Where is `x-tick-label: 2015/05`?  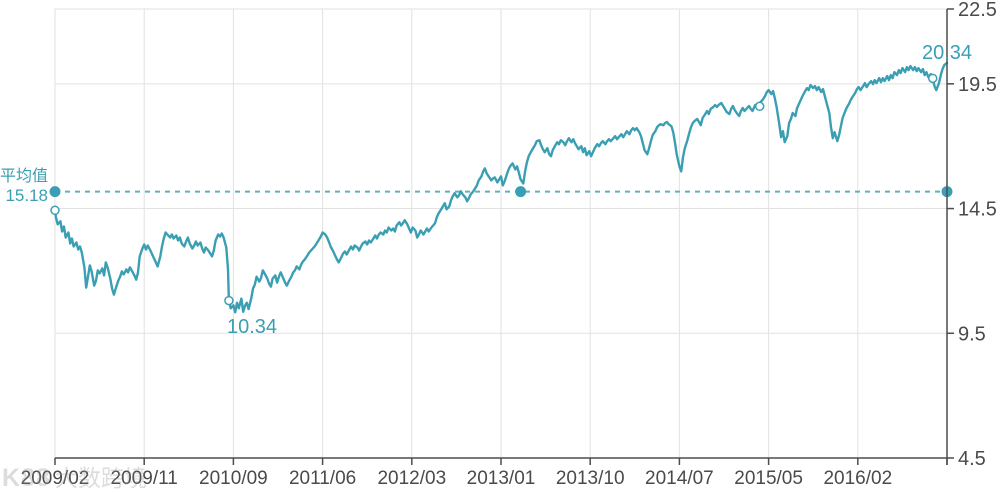
x-tick-label: 2015/05 is located at coordinates (768, 478).